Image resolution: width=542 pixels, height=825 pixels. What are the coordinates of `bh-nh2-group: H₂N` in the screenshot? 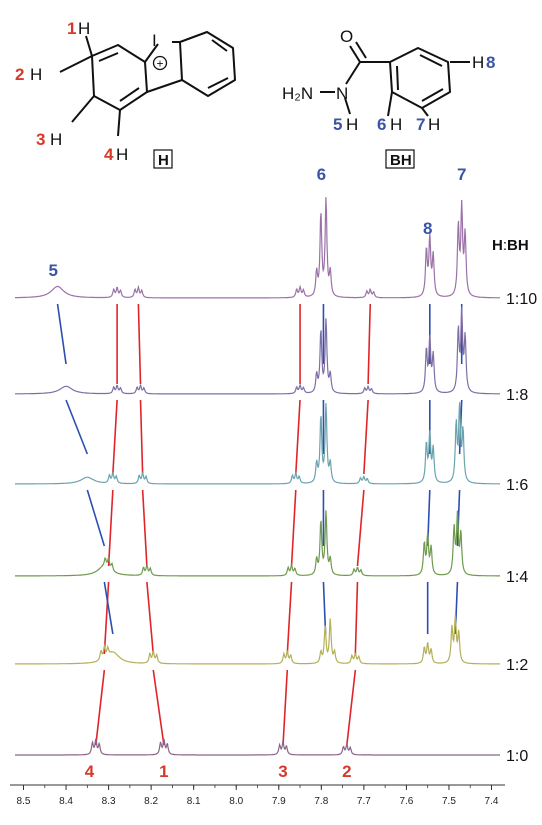 It's located at (297, 93).